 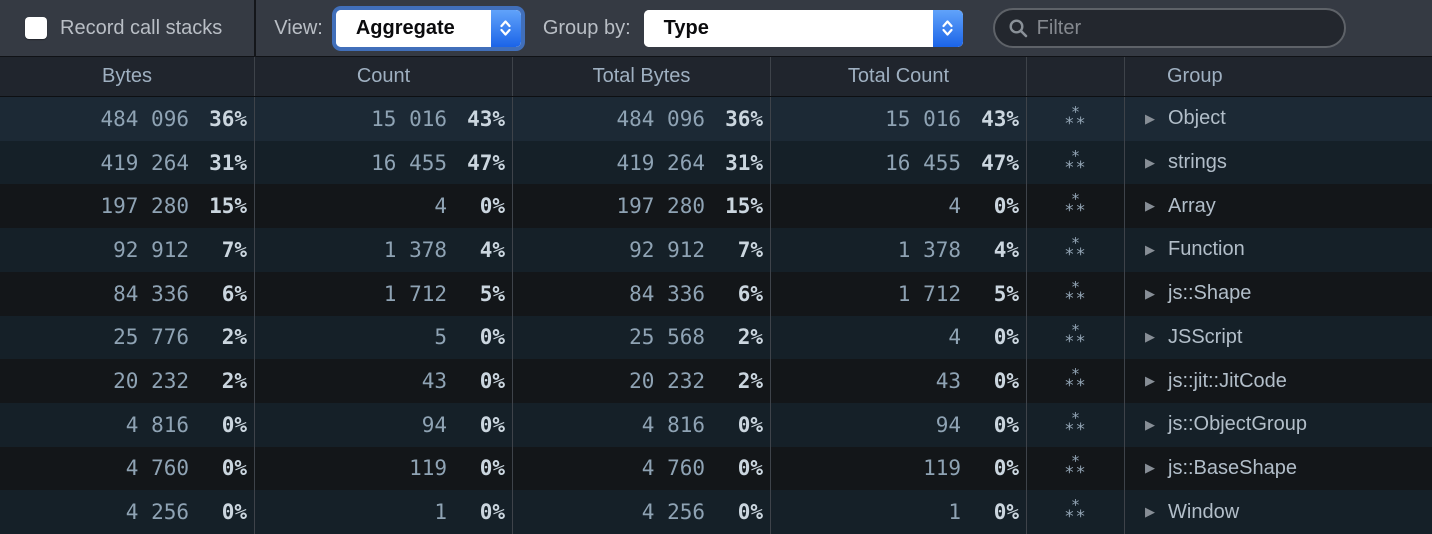 I want to click on group-cell: ▶ js::BaseShape, so click(x=1221, y=467).